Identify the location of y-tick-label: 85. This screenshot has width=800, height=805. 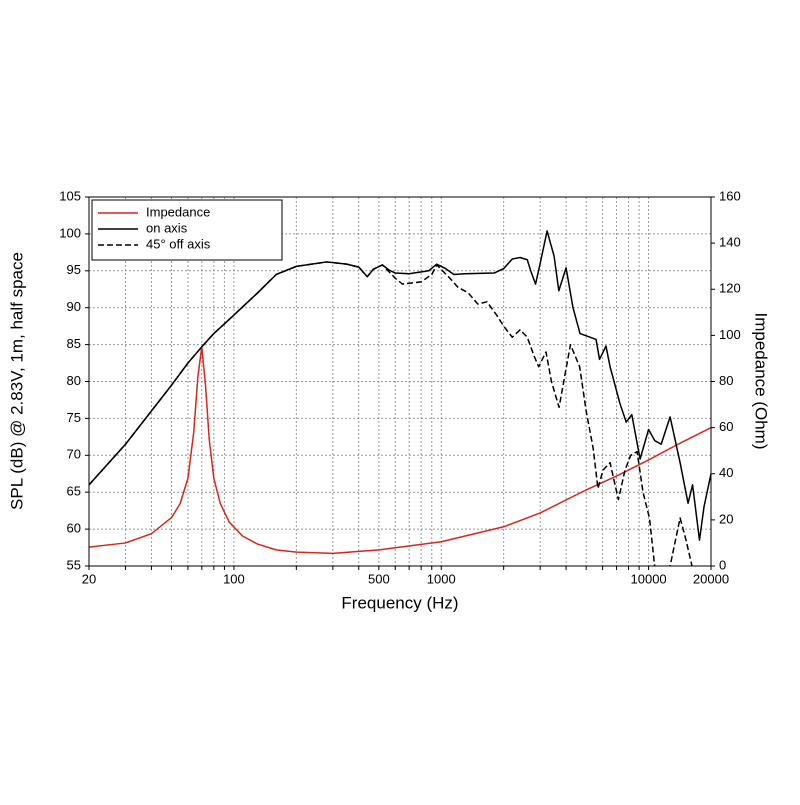
(74, 343).